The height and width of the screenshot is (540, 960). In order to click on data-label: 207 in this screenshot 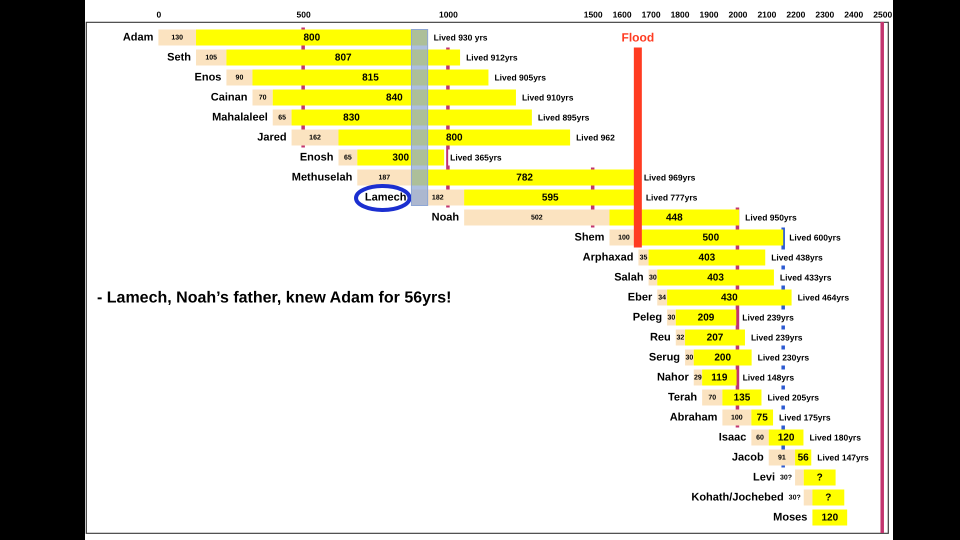, I will do `click(715, 338)`.